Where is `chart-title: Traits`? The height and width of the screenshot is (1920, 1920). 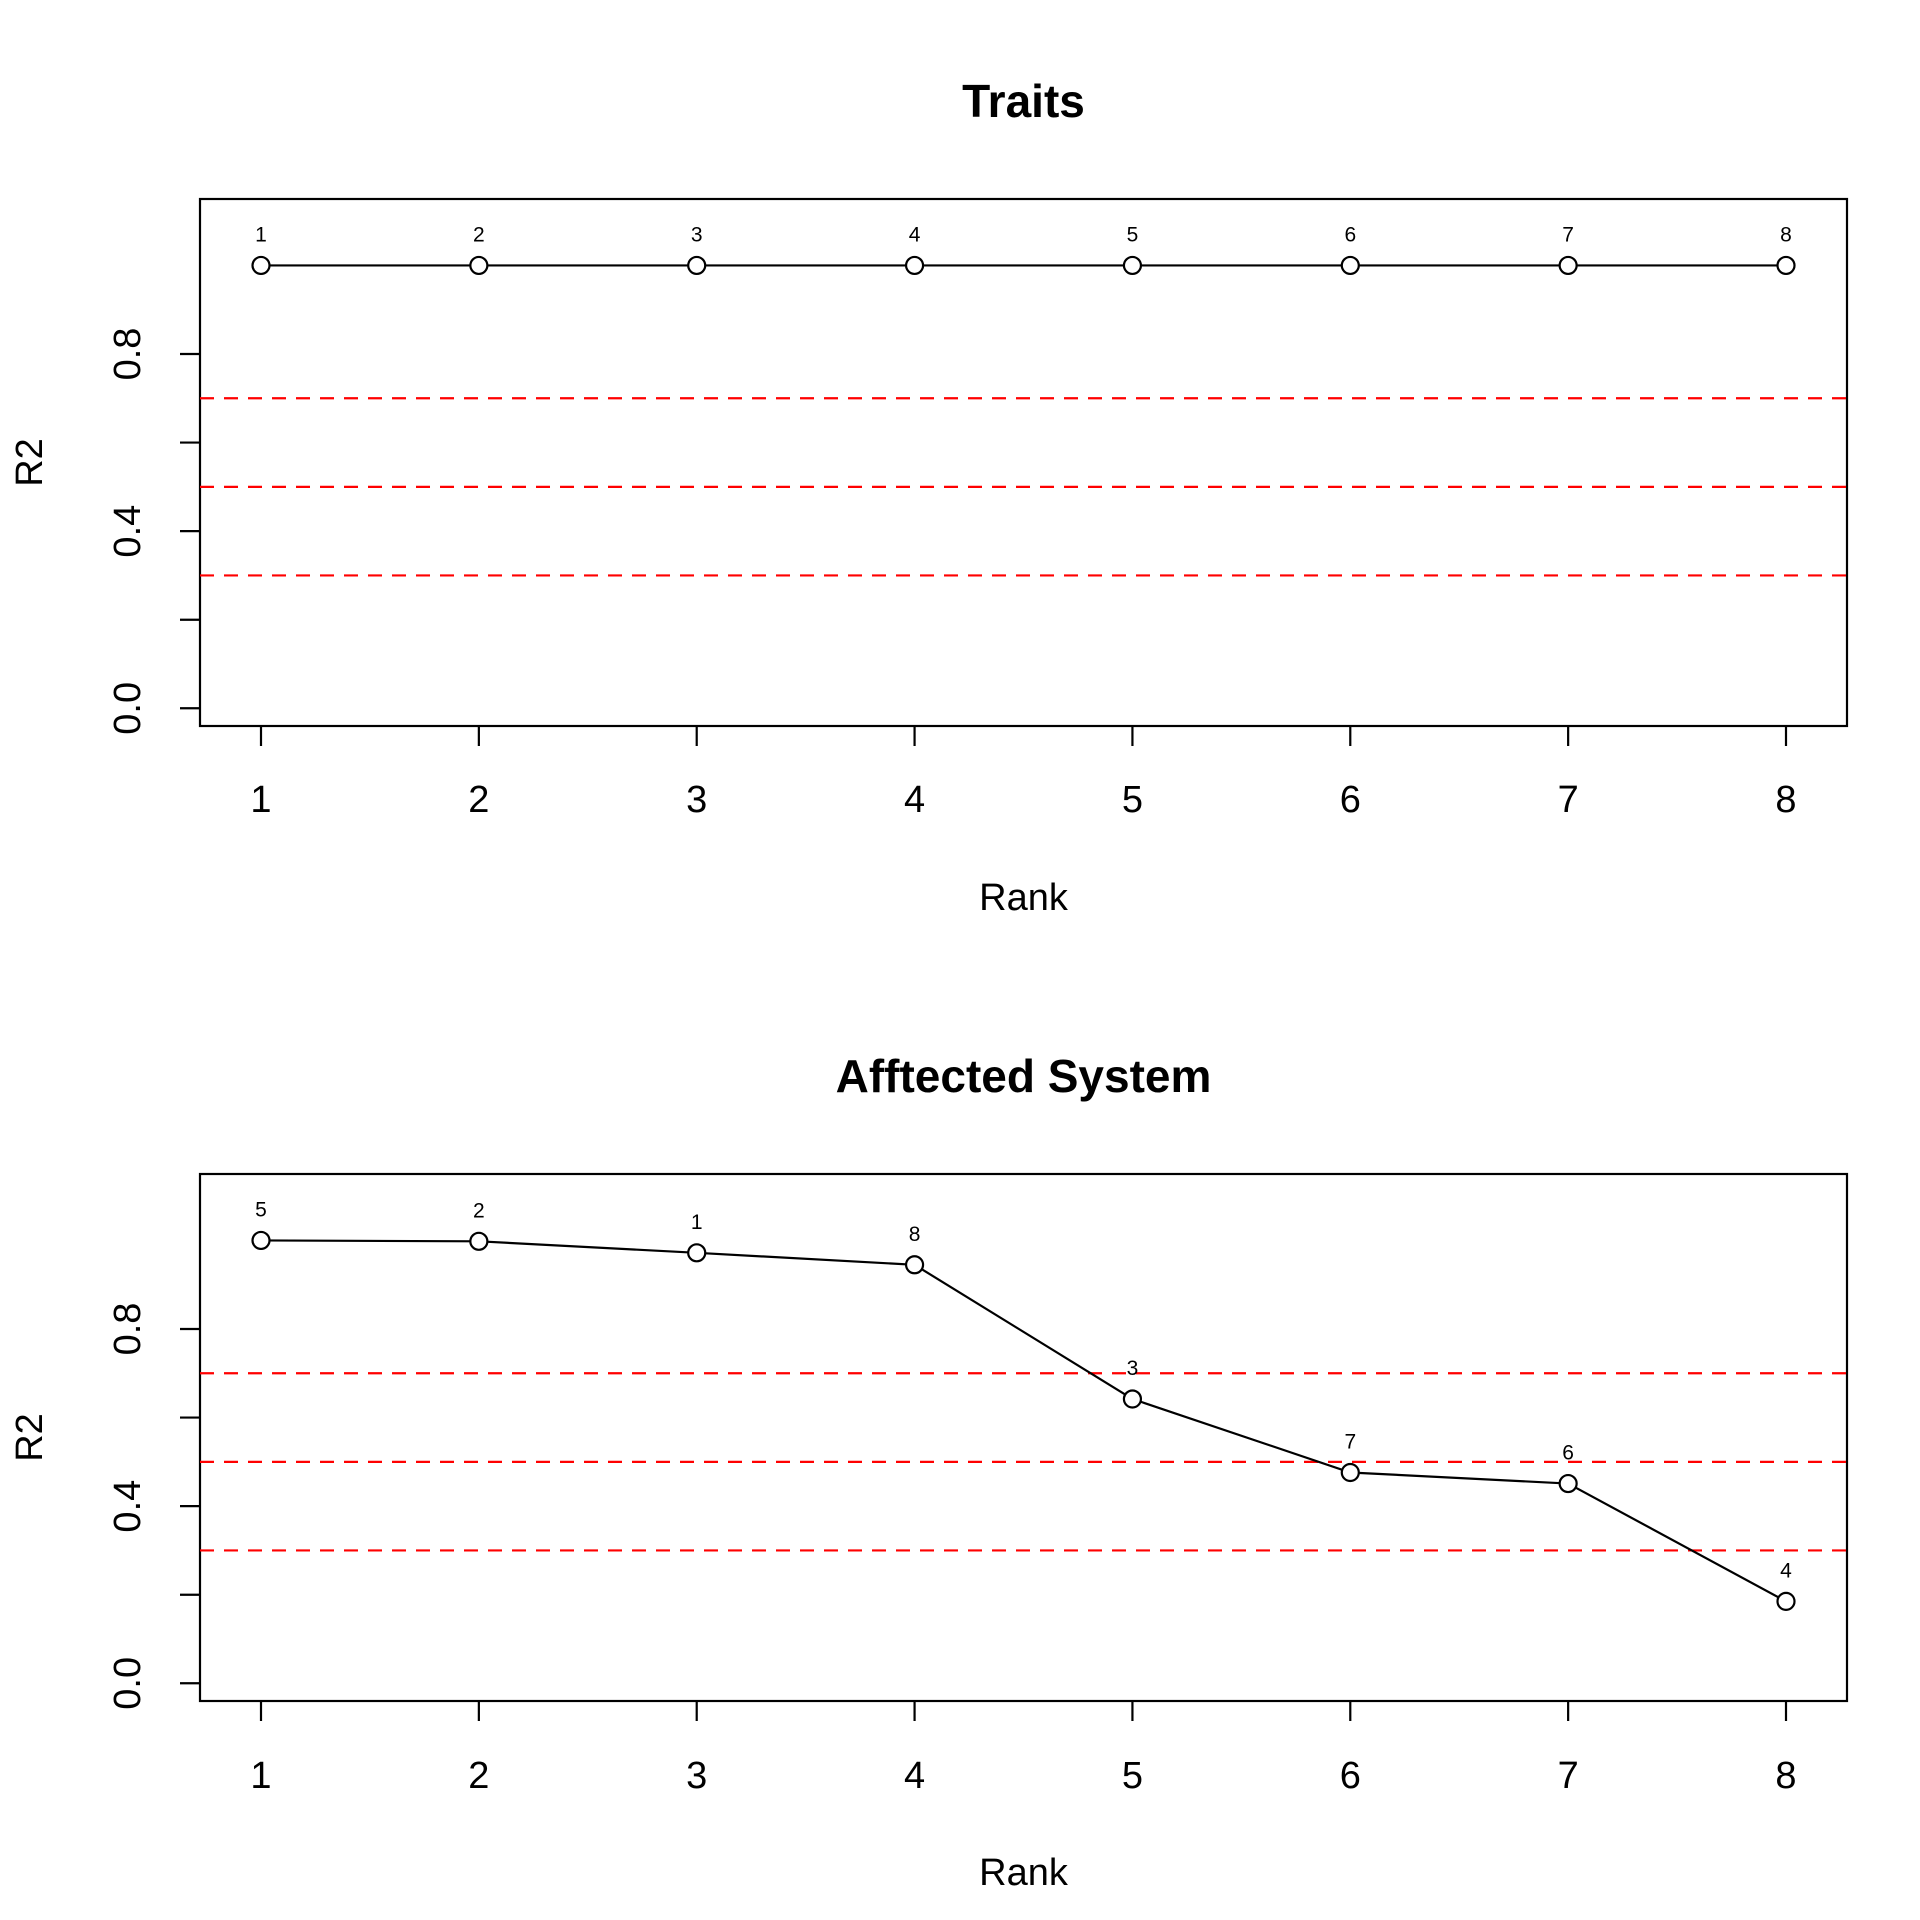
chart-title: Traits is located at coordinates (1023, 101).